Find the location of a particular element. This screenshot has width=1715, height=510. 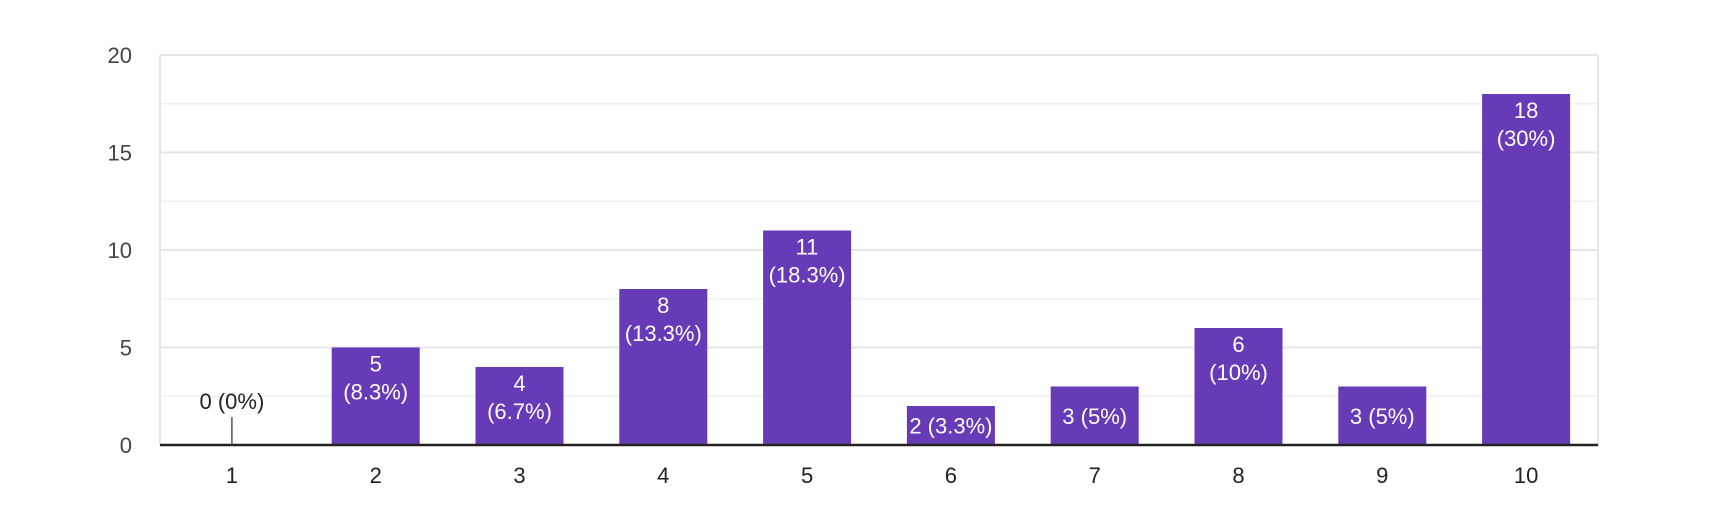

data-label: 4 (6.7%) is located at coordinates (519, 397).